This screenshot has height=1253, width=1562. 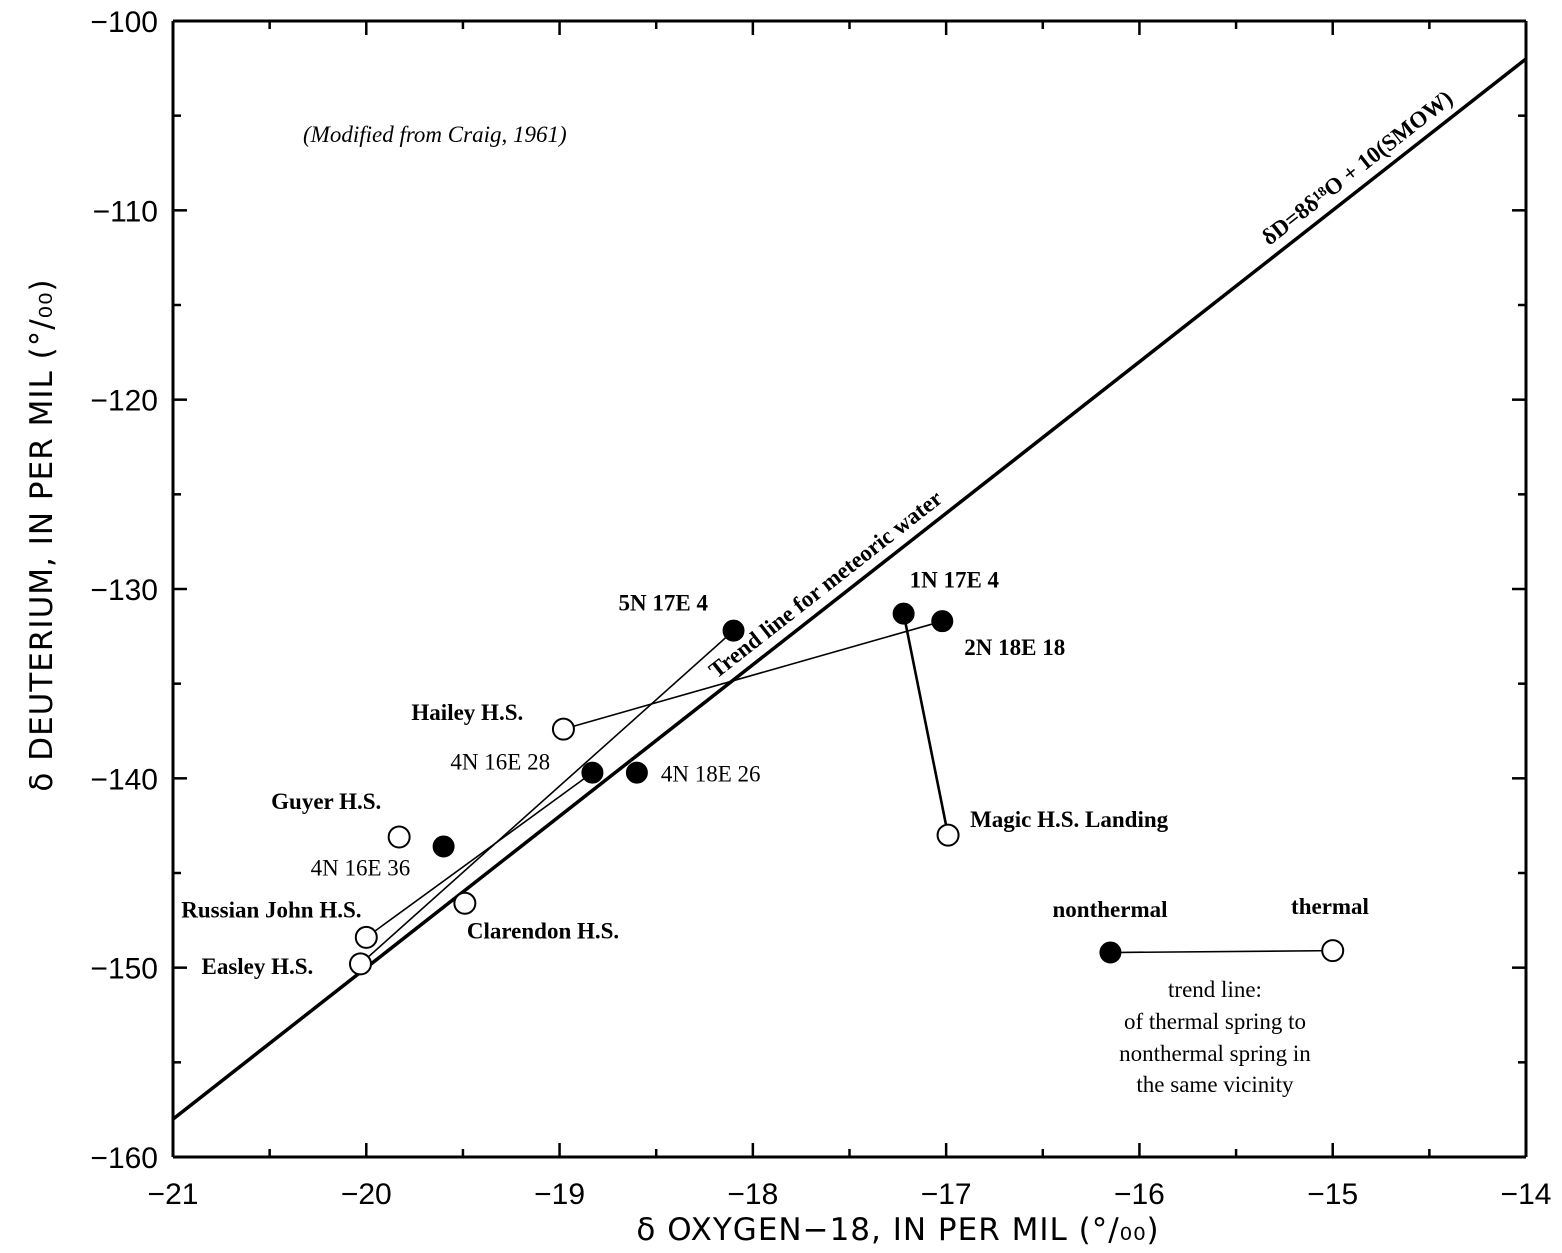 What do you see at coordinates (1110, 909) in the screenshot?
I see `legend-nonthermal-label: nonthermal` at bounding box center [1110, 909].